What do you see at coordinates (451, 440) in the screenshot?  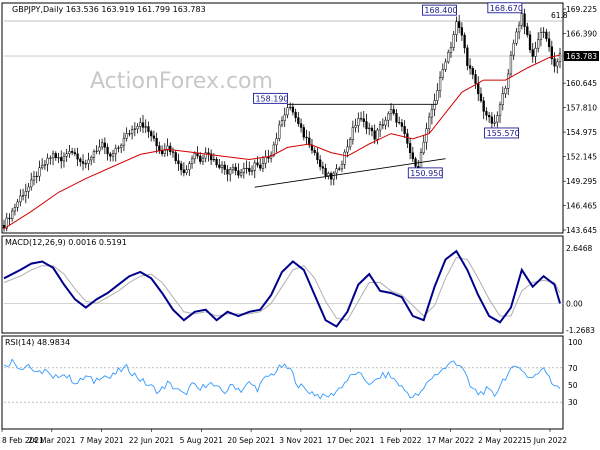 I see `x-tick-label: 17 Mar 2022` at bounding box center [451, 440].